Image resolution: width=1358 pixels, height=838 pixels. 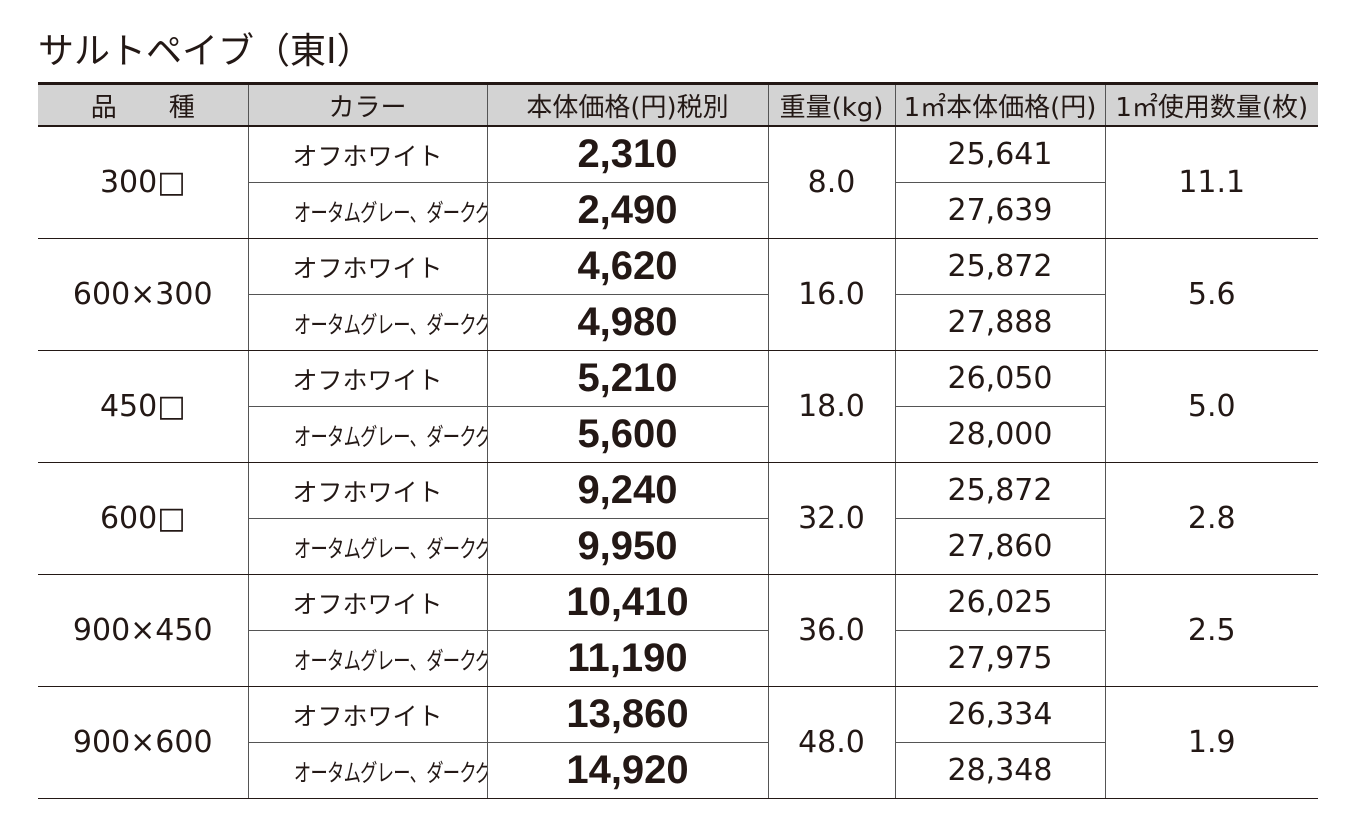 I want to click on count-cell: 11.1, so click(x=1211, y=182).